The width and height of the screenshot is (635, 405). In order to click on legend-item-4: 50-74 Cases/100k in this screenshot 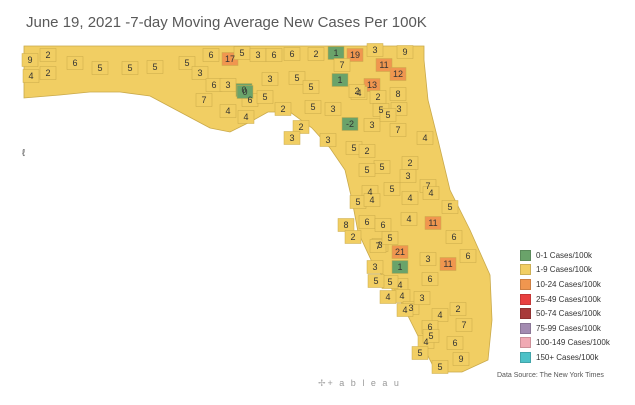, I will do `click(565, 313)`.